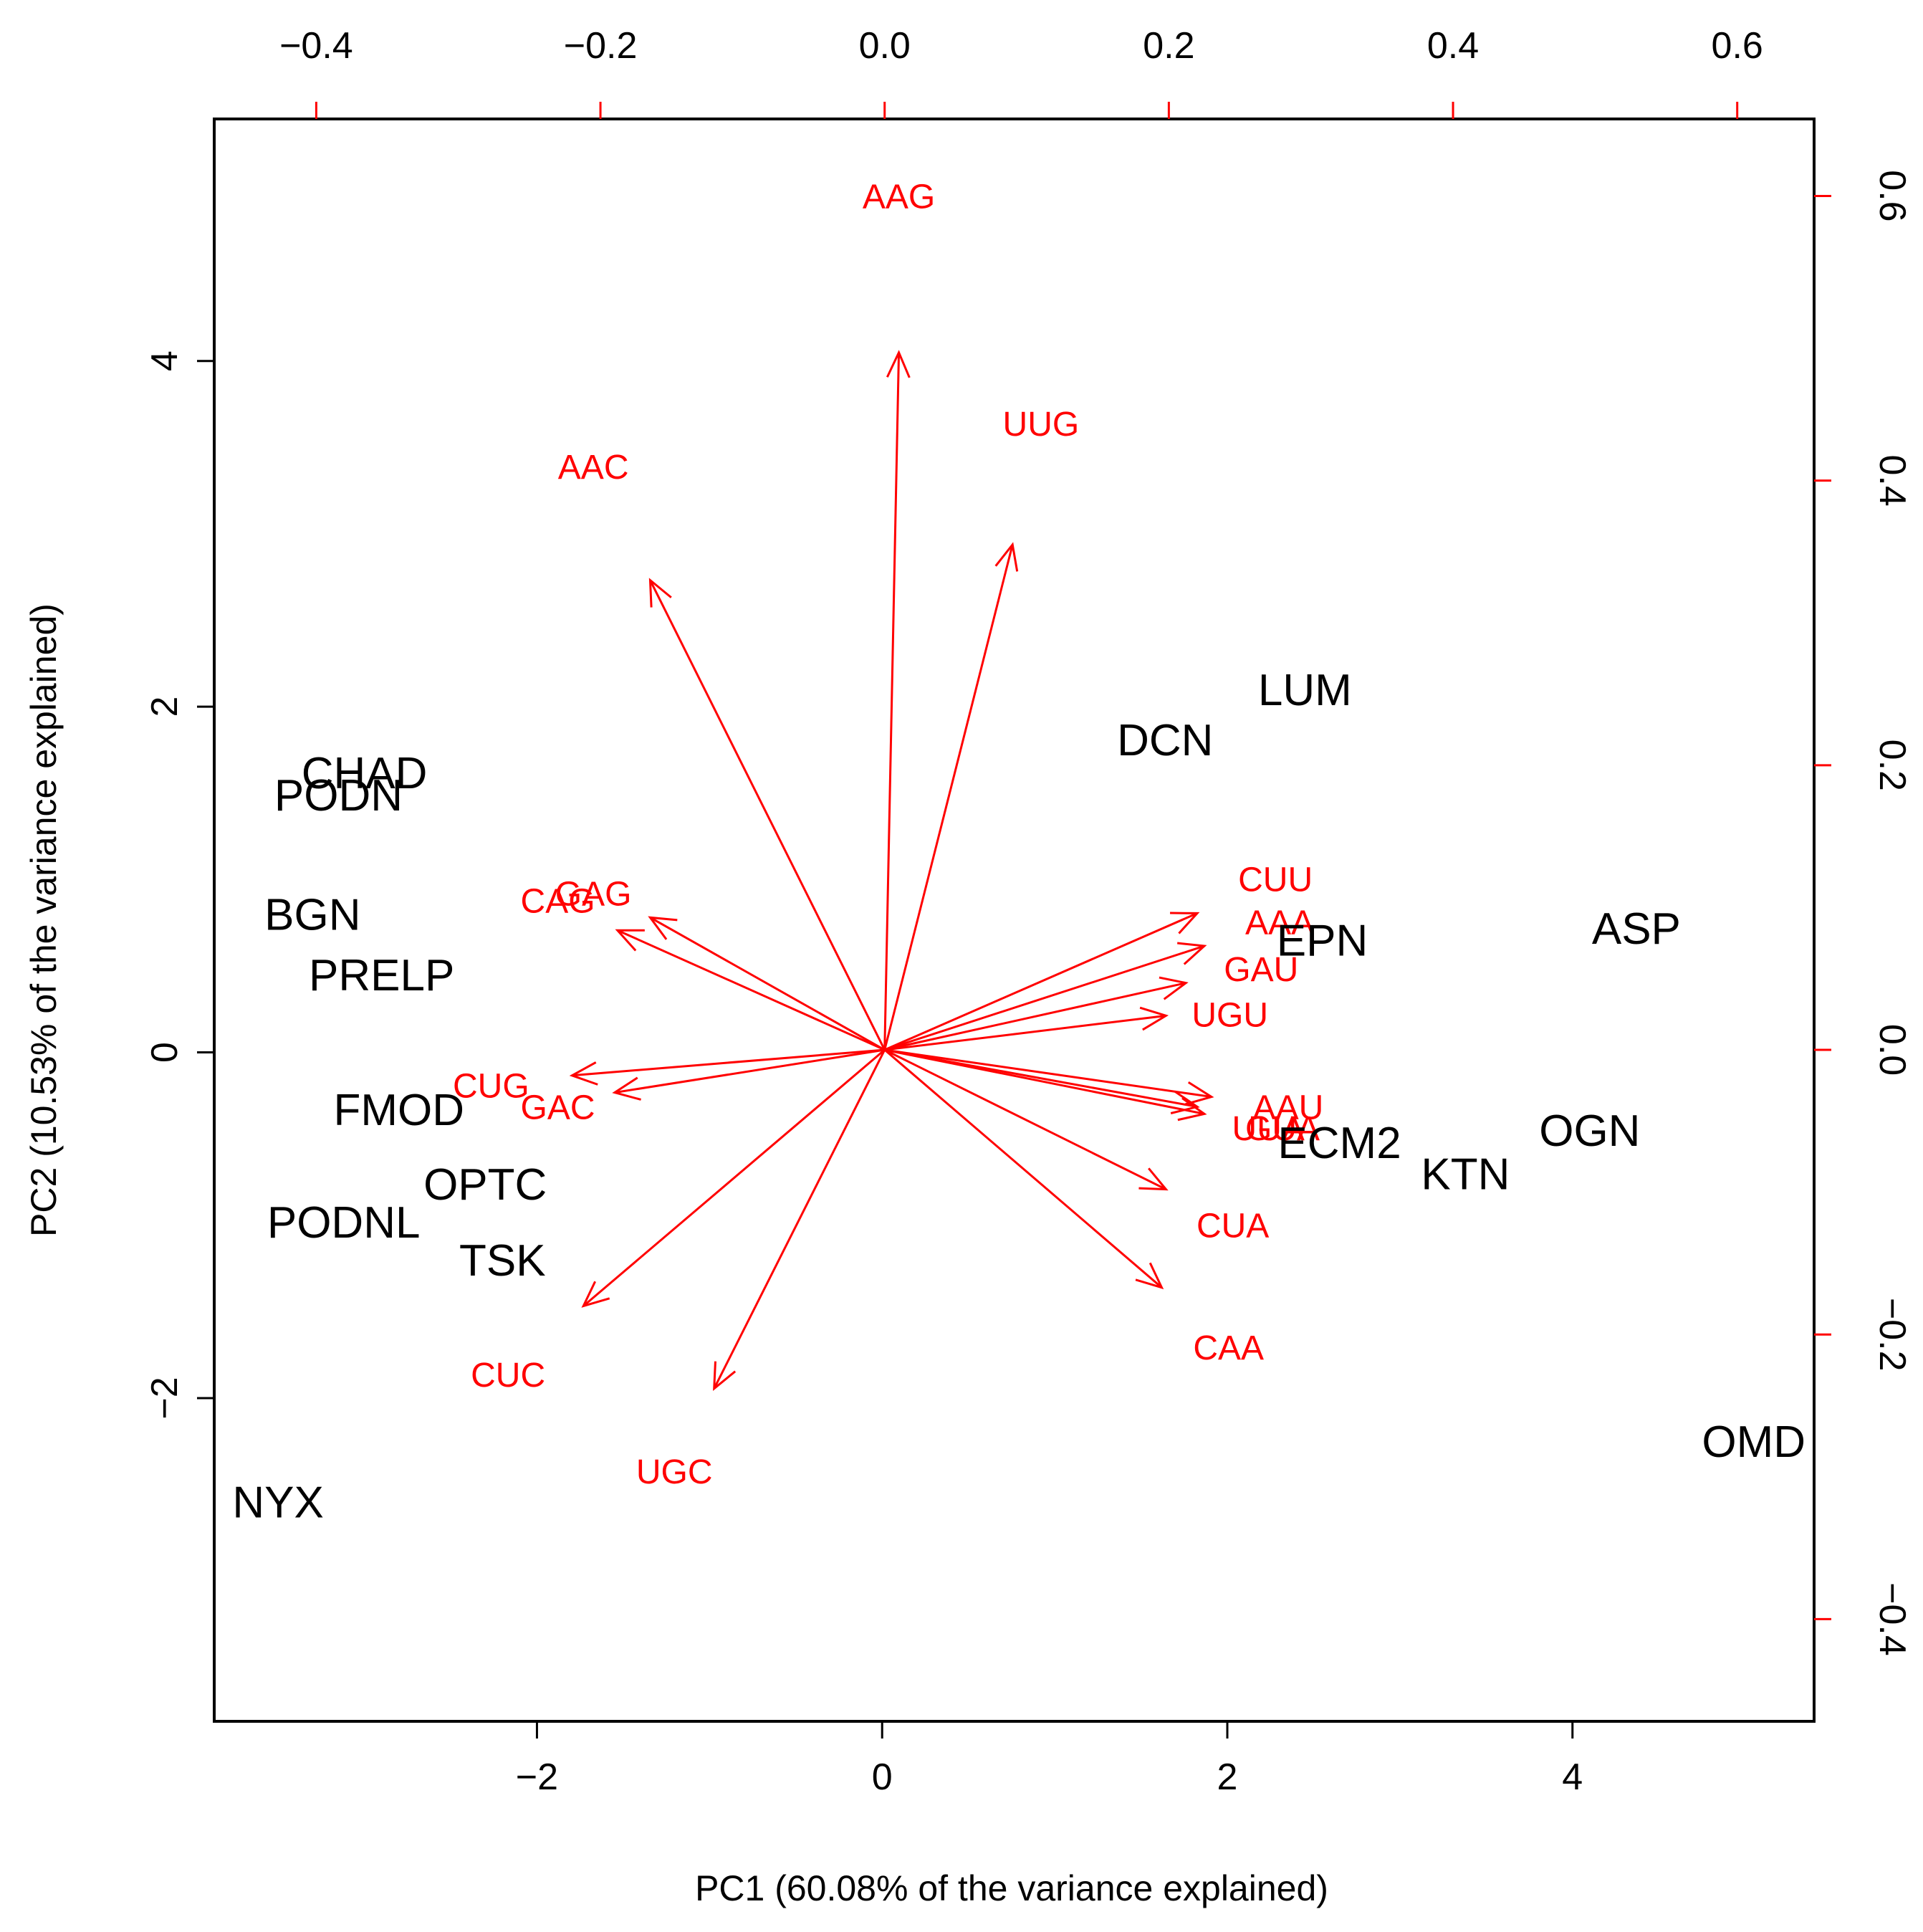 The image size is (1923, 1932). I want to click on loading-label-ugc: UGC, so click(675, 1472).